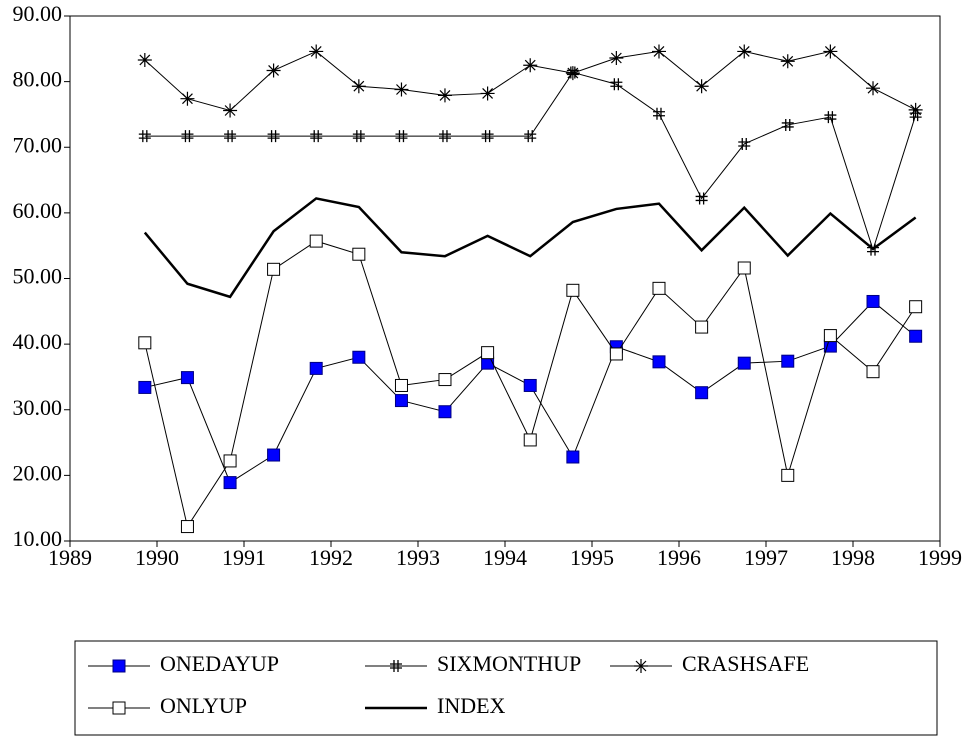 Image resolution: width=975 pixels, height=736 pixels. What do you see at coordinates (940, 557) in the screenshot?
I see `x-tick-label: 1999` at bounding box center [940, 557].